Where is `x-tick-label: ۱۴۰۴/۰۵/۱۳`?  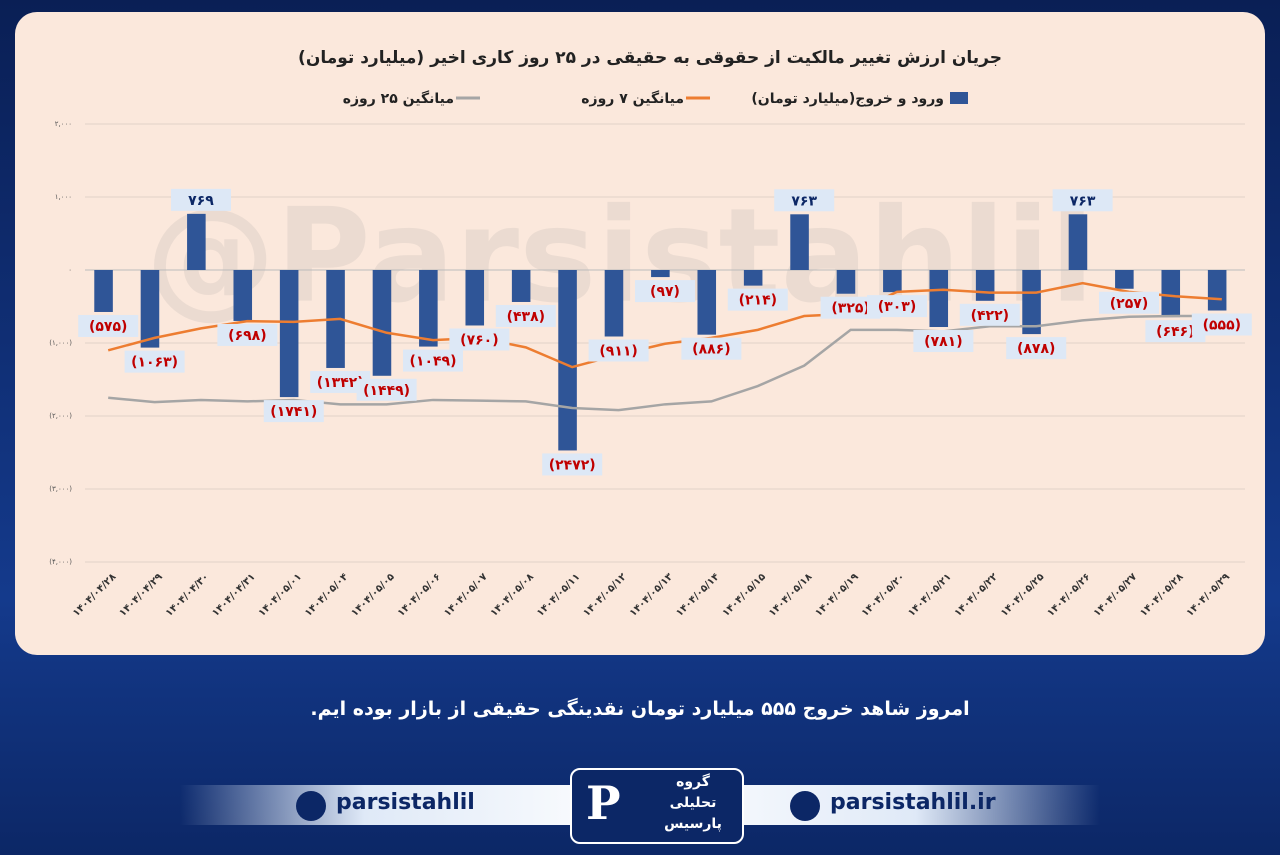 x-tick-label: ۱۴۰۴/۰۵/۱۳ is located at coordinates (651, 594).